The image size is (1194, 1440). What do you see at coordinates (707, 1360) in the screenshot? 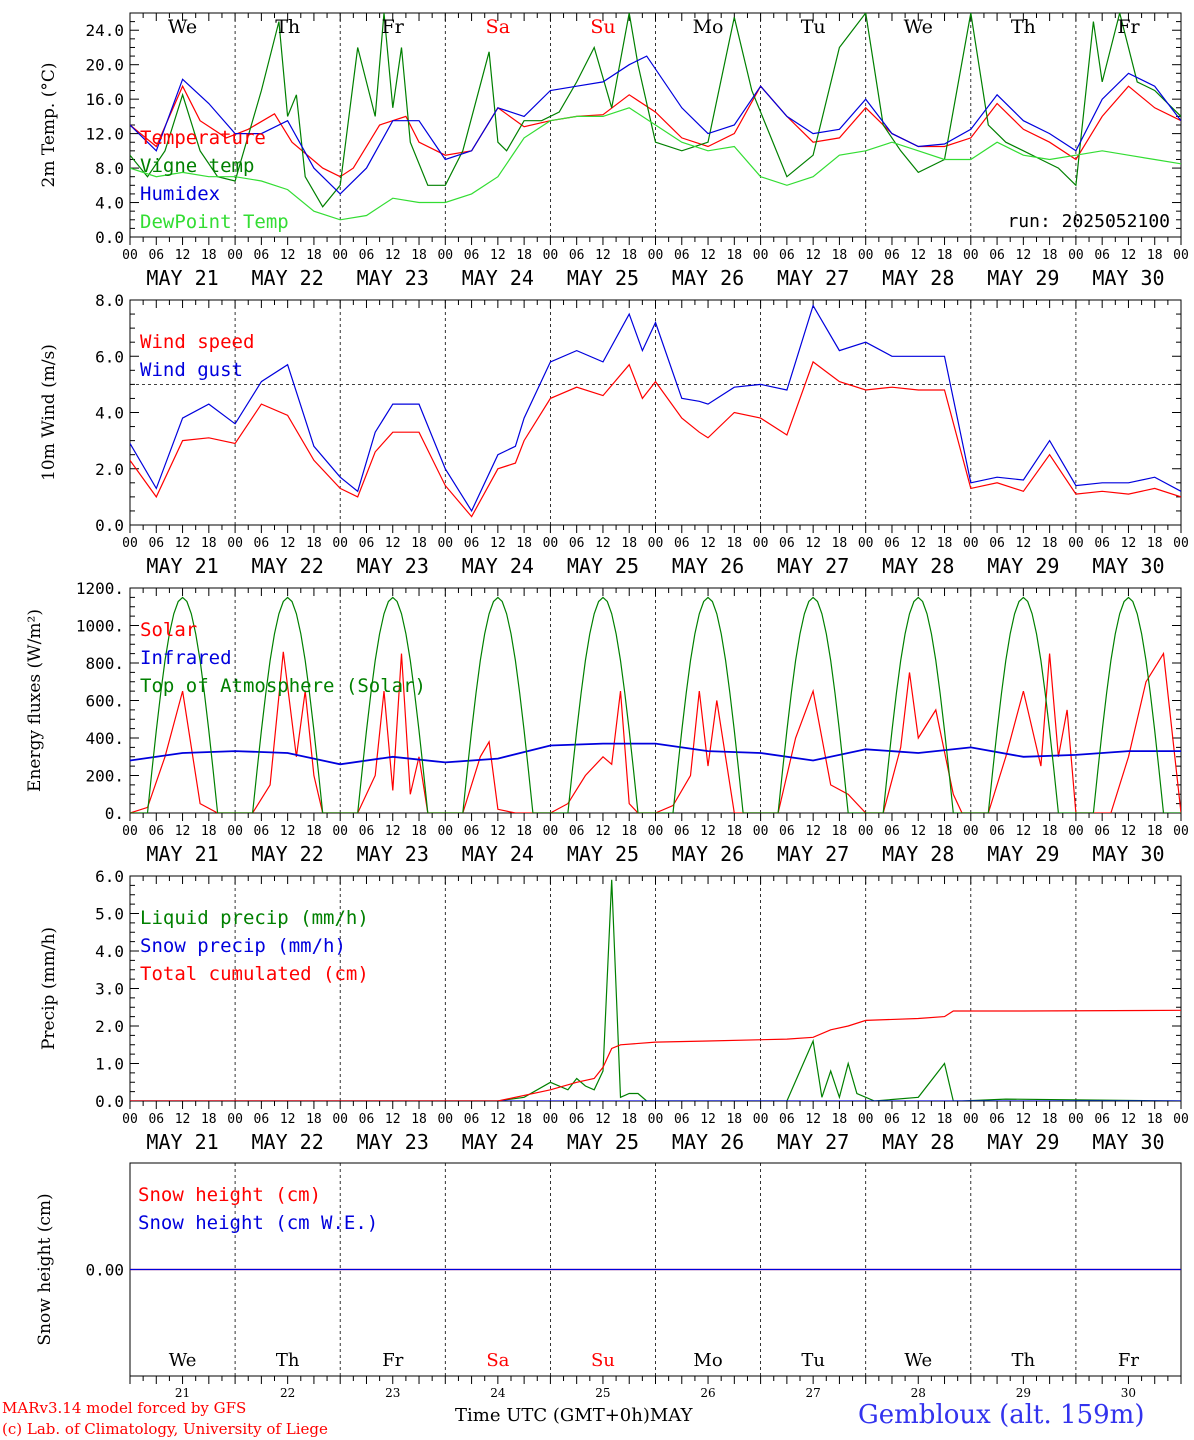
I see `weekday-label-bottom: Mo` at bounding box center [707, 1360].